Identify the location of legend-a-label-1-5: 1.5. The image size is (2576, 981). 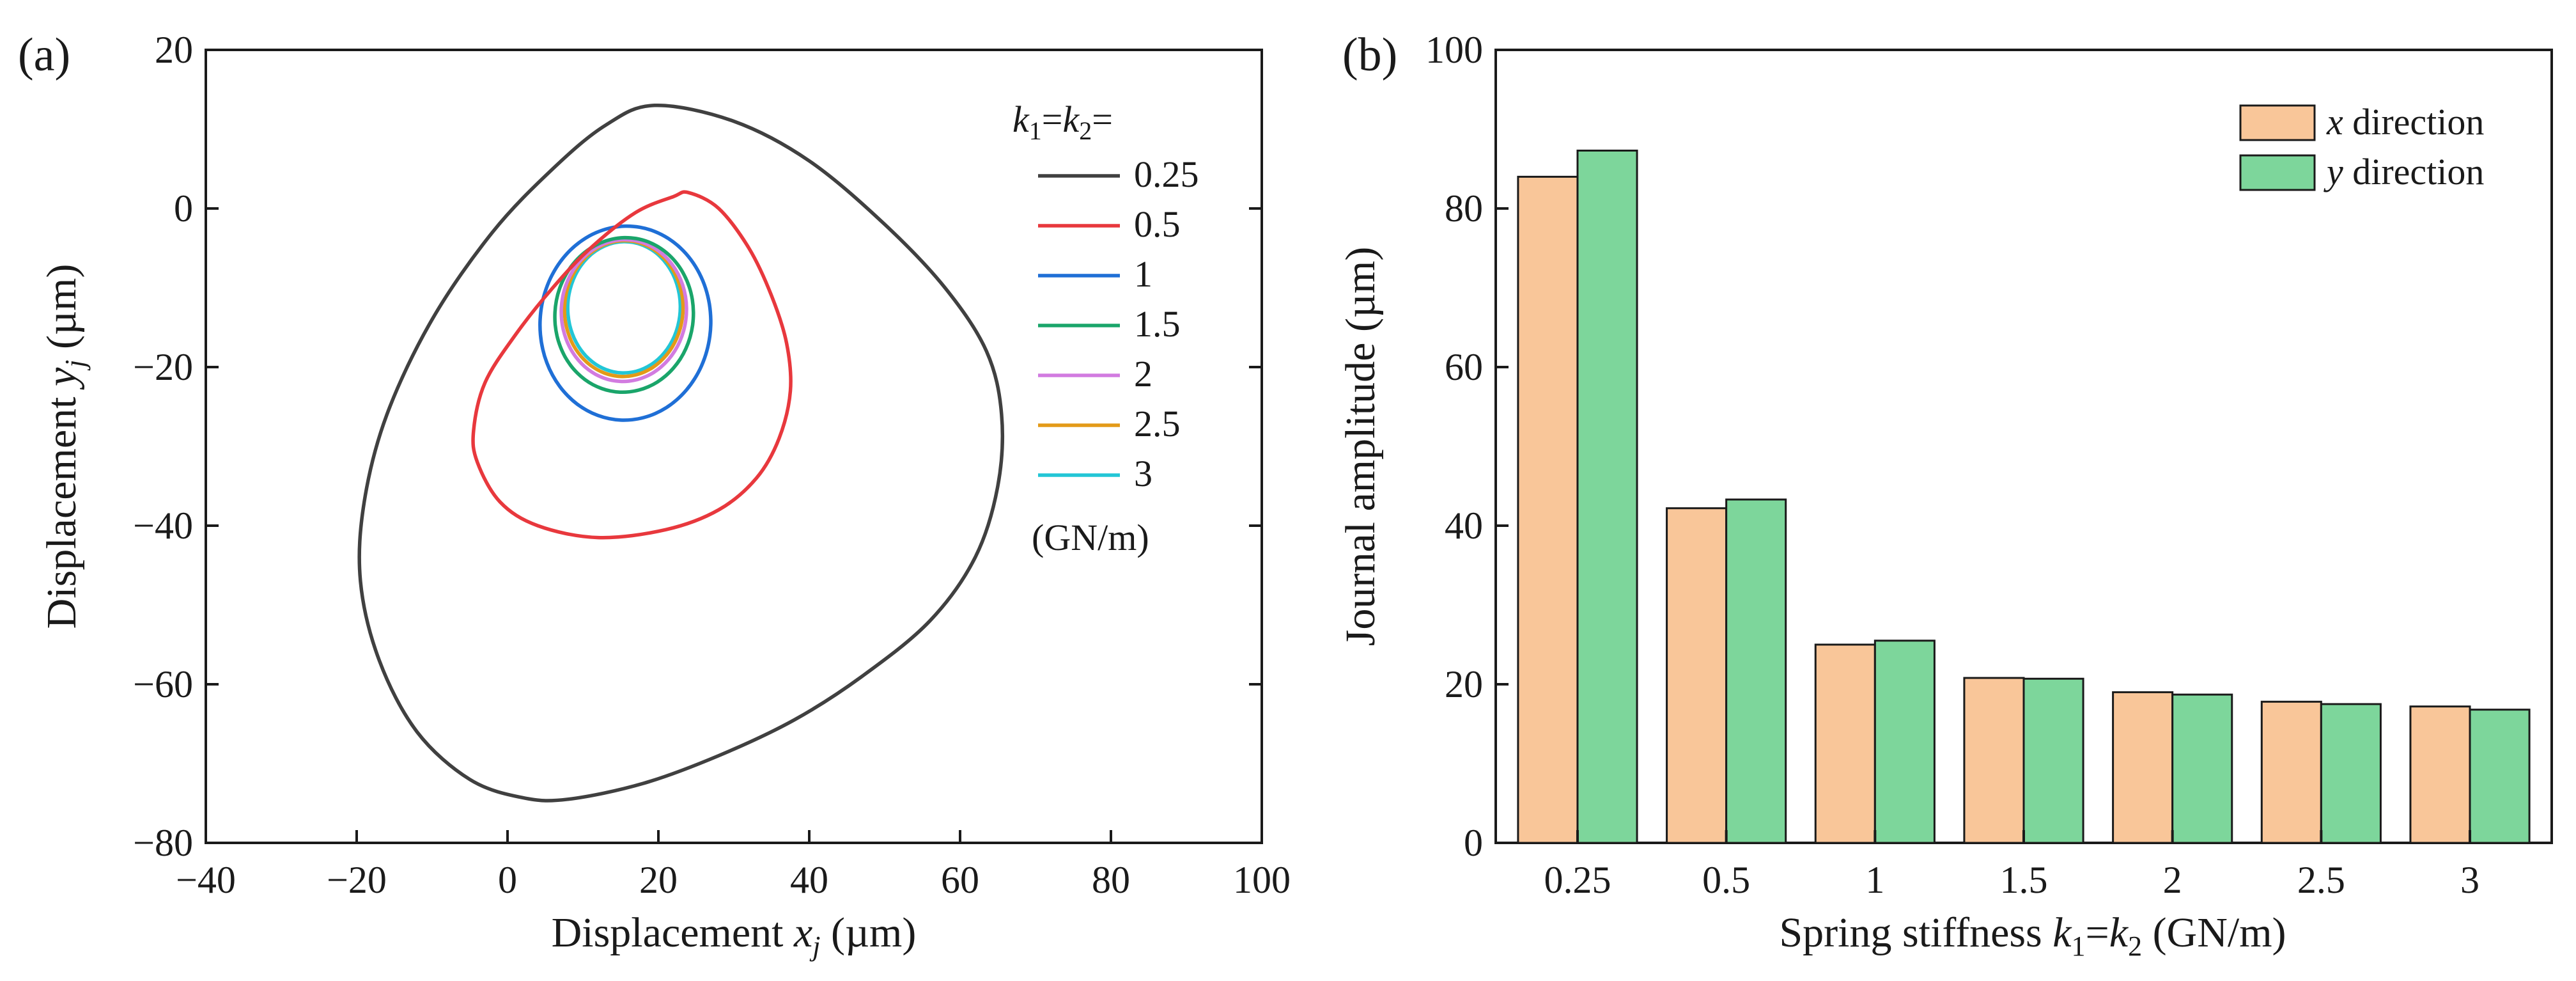
(1157, 324).